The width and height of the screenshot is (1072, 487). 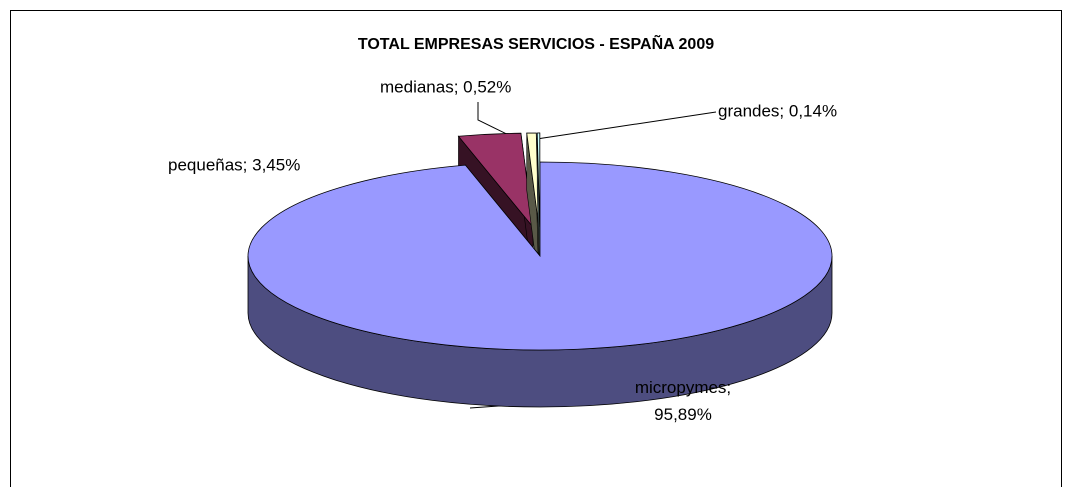 What do you see at coordinates (445, 86) in the screenshot?
I see `data-label: medianas; 0,52%` at bounding box center [445, 86].